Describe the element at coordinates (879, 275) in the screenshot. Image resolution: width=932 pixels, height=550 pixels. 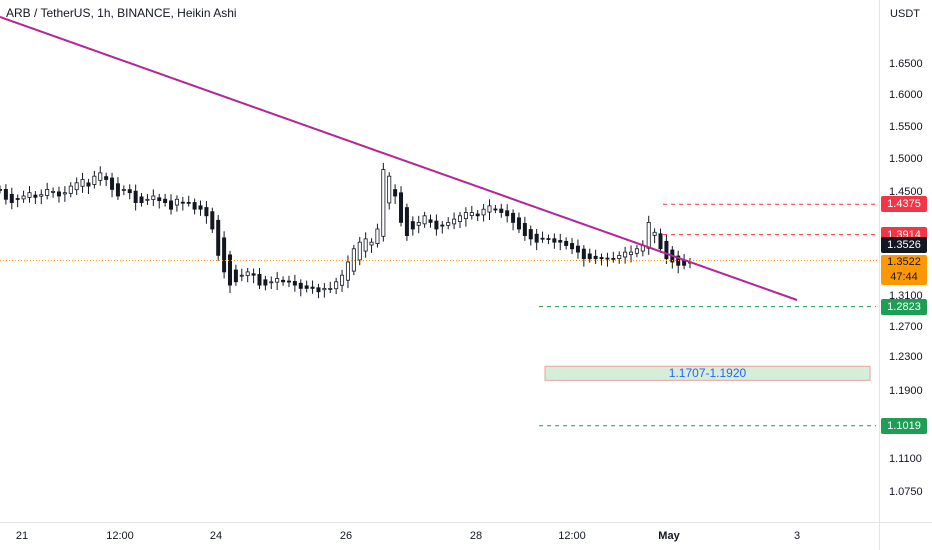
I see `price-axis-separator` at that location.